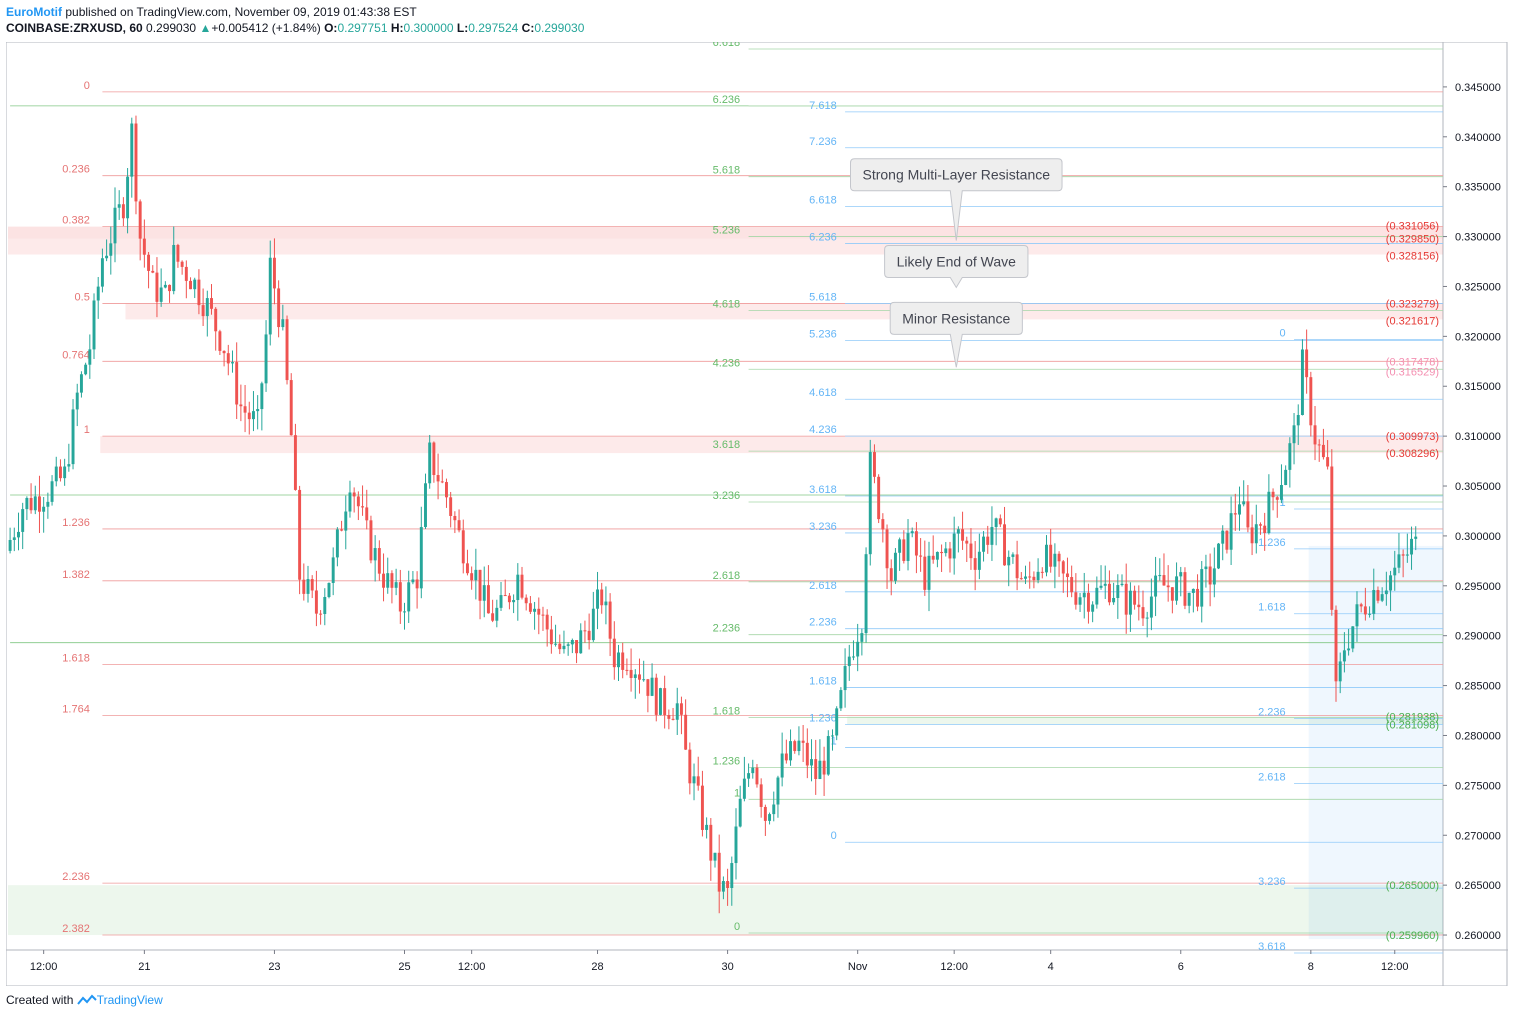  What do you see at coordinates (858, 967) in the screenshot?
I see `time-tick-label: Nov` at bounding box center [858, 967].